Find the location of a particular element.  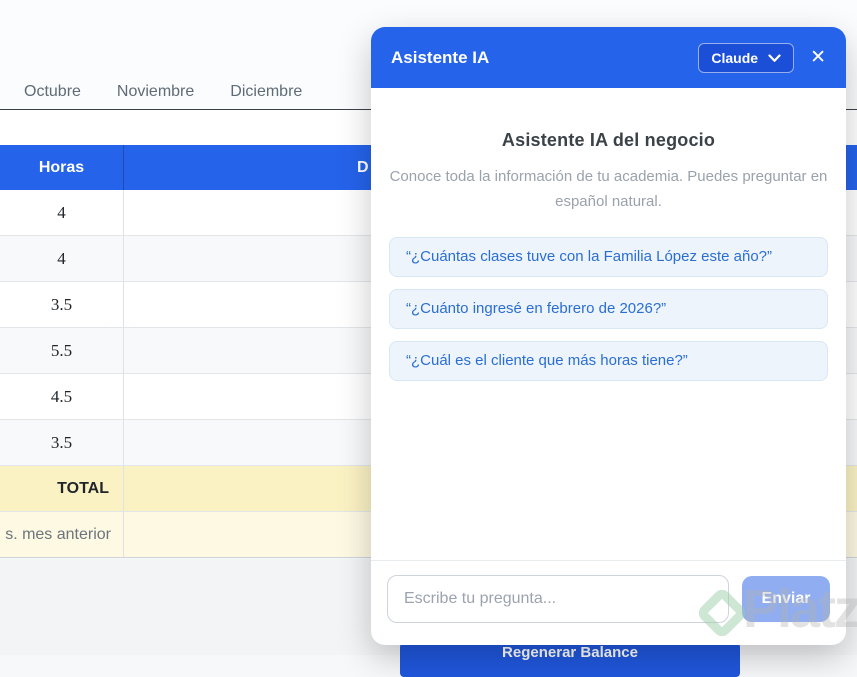

tab-noviembre: Noviembre is located at coordinates (155, 91).